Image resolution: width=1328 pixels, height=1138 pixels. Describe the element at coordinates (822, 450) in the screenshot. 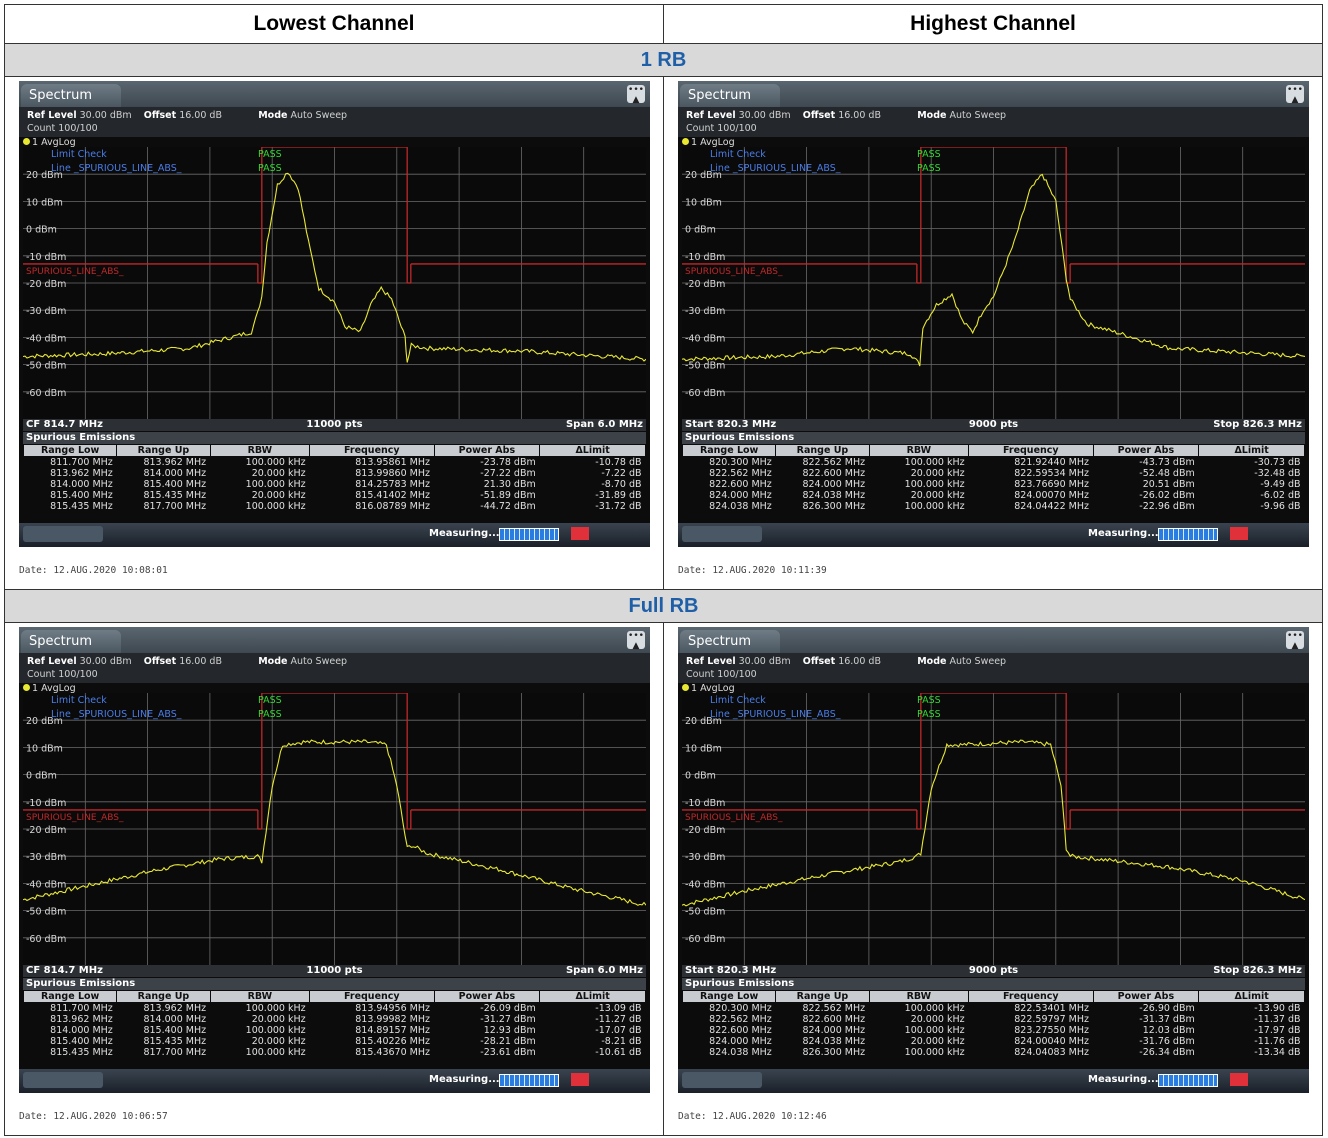

I see `column-header: Range Up` at that location.